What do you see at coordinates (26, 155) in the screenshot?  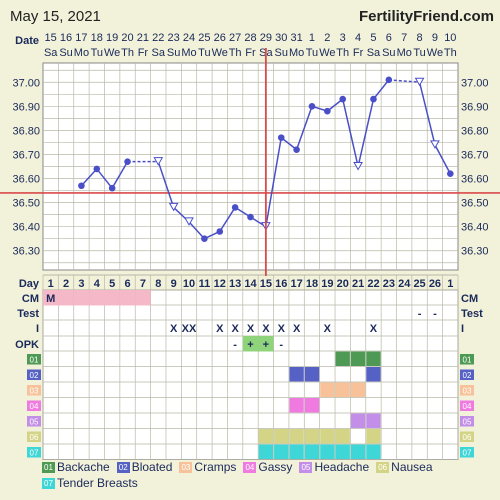 I see `y-tick-label-left: 36.70` at bounding box center [26, 155].